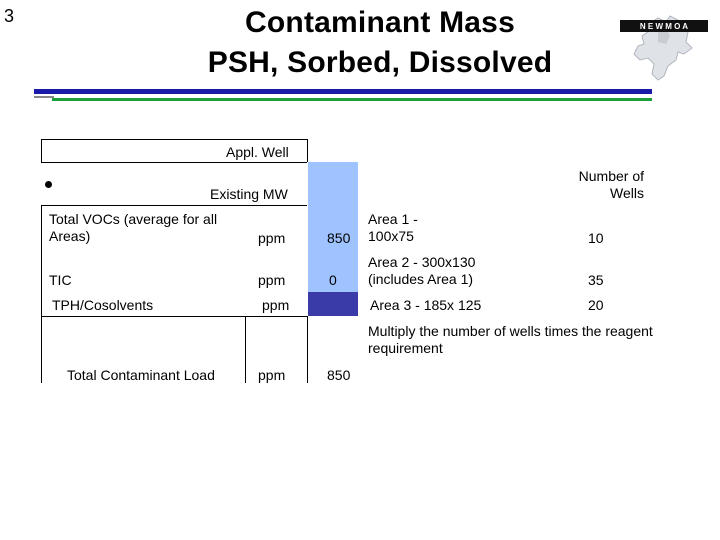 Image resolution: width=720 pixels, height=540 pixels. What do you see at coordinates (422, 270) in the screenshot?
I see `row-area-2: Area 2 - 300x130 (includes Area 1)` at bounding box center [422, 270].